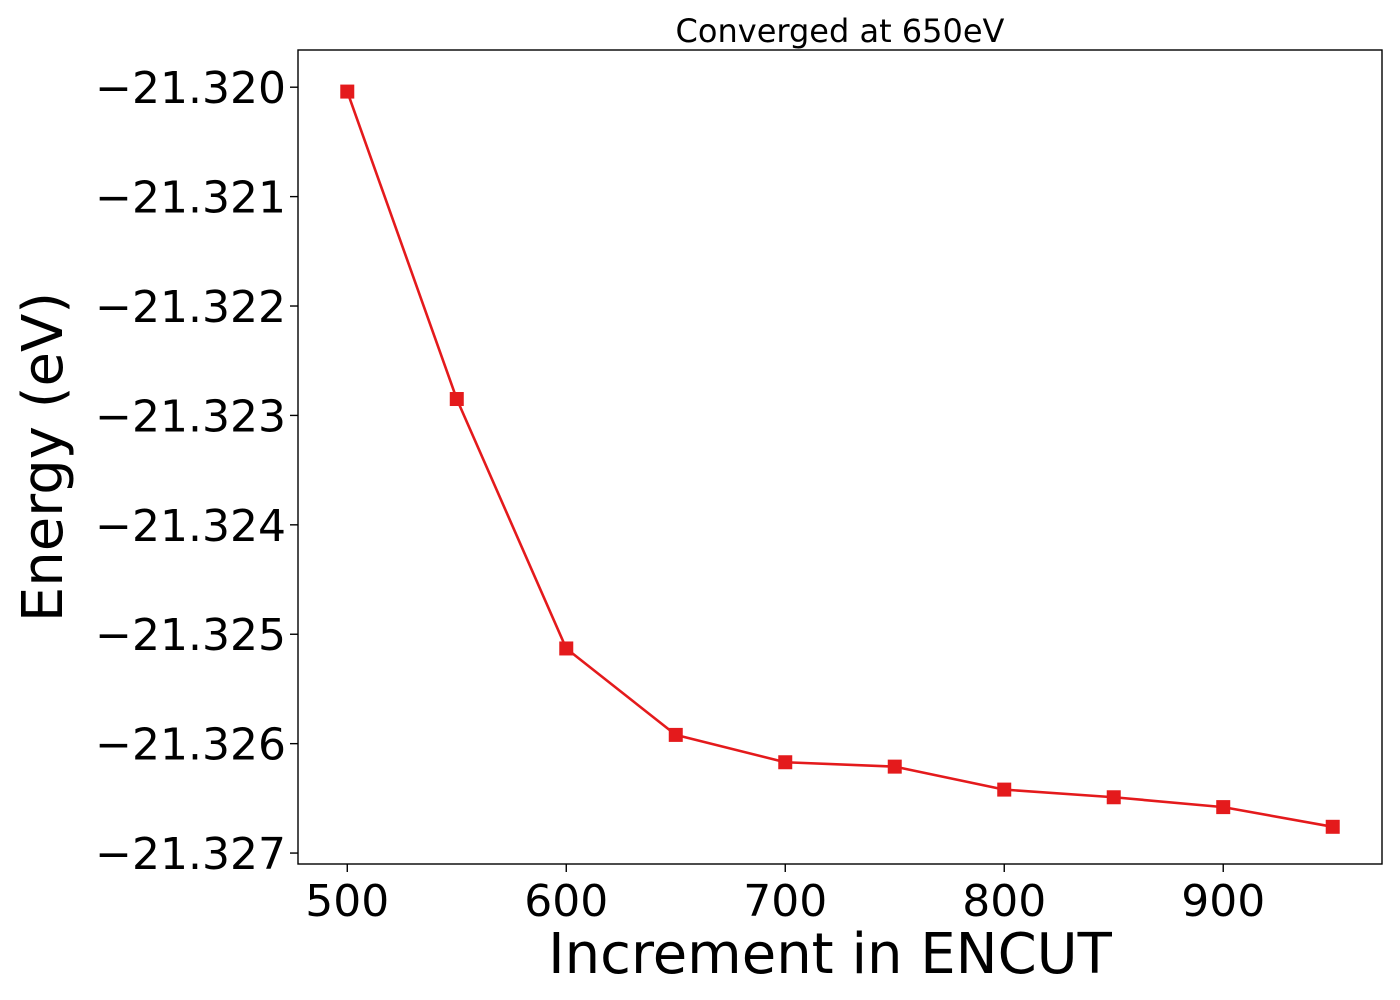  I want to click on y-tick-label: −21.325, so click(190, 635).